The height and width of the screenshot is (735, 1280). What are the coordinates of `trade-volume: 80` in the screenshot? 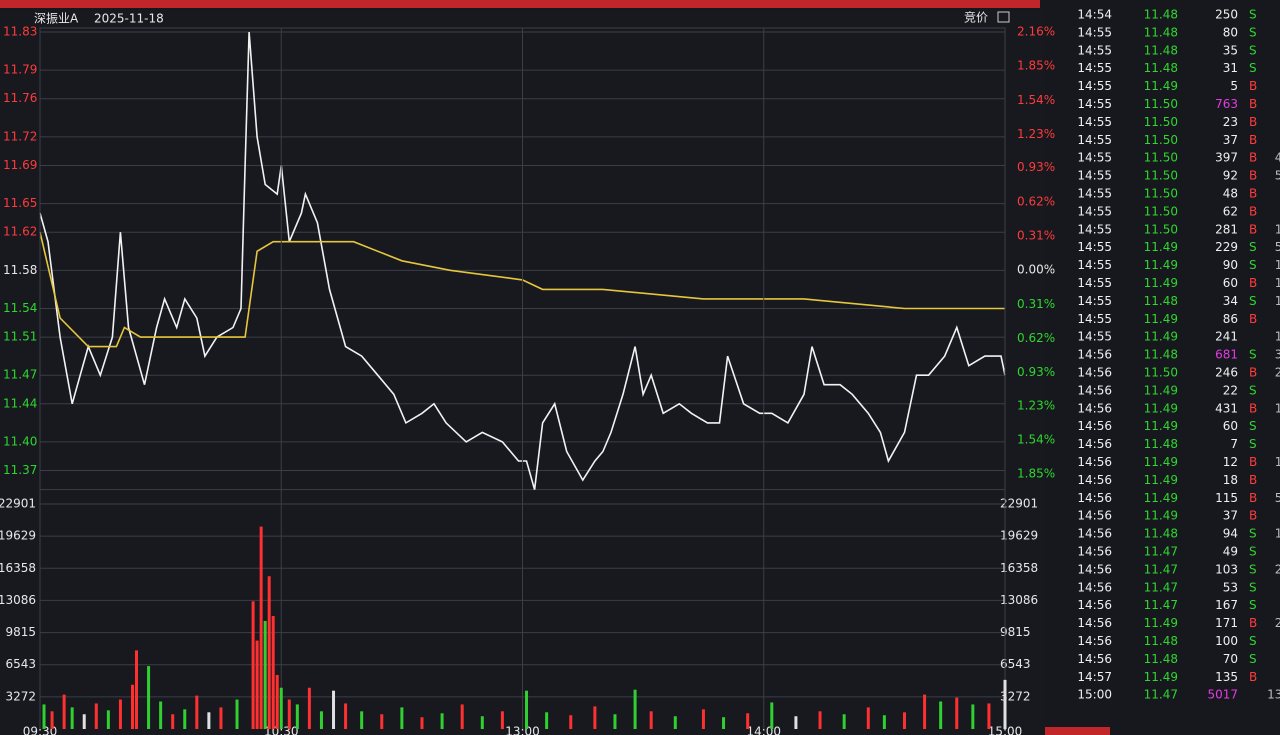 It's located at (1230, 32).